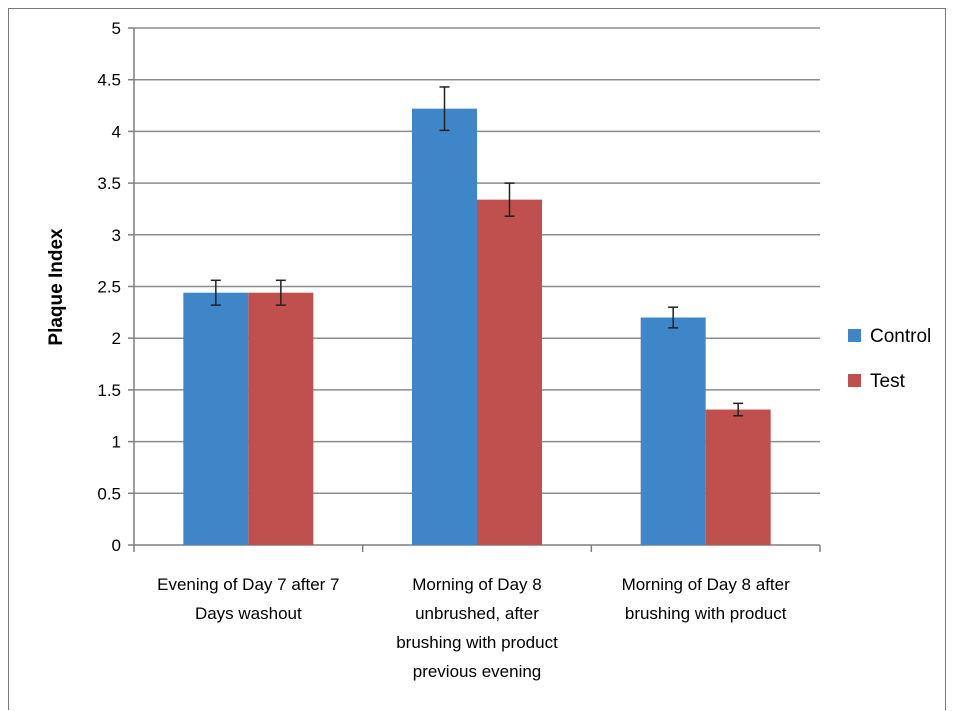 Image resolution: width=956 pixels, height=711 pixels. I want to click on x-category-label: Days washout, so click(248, 613).